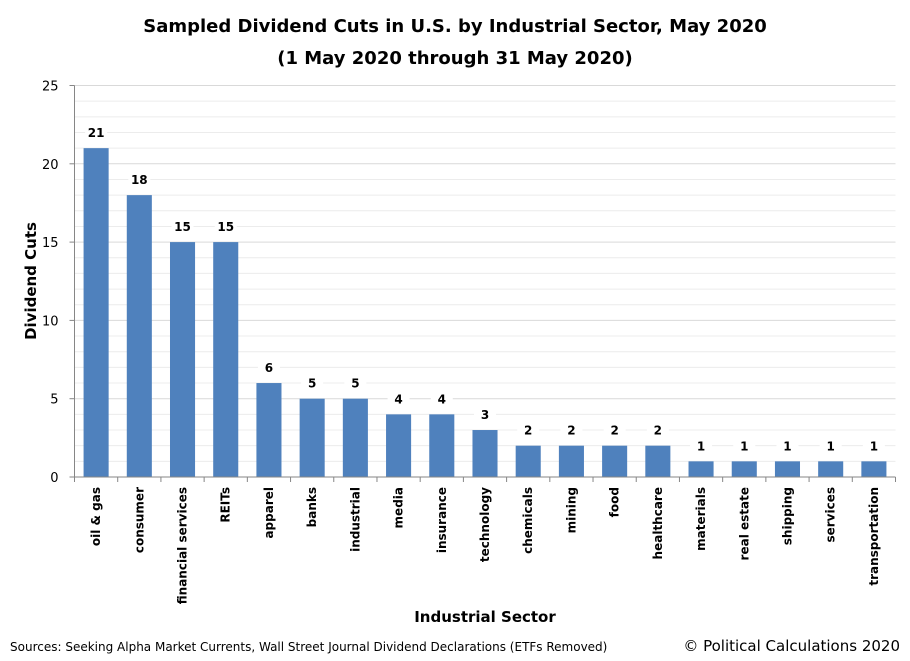 The width and height of the screenshot is (910, 661). Describe the element at coordinates (528, 461) in the screenshot. I see `bar-chemicals` at that location.